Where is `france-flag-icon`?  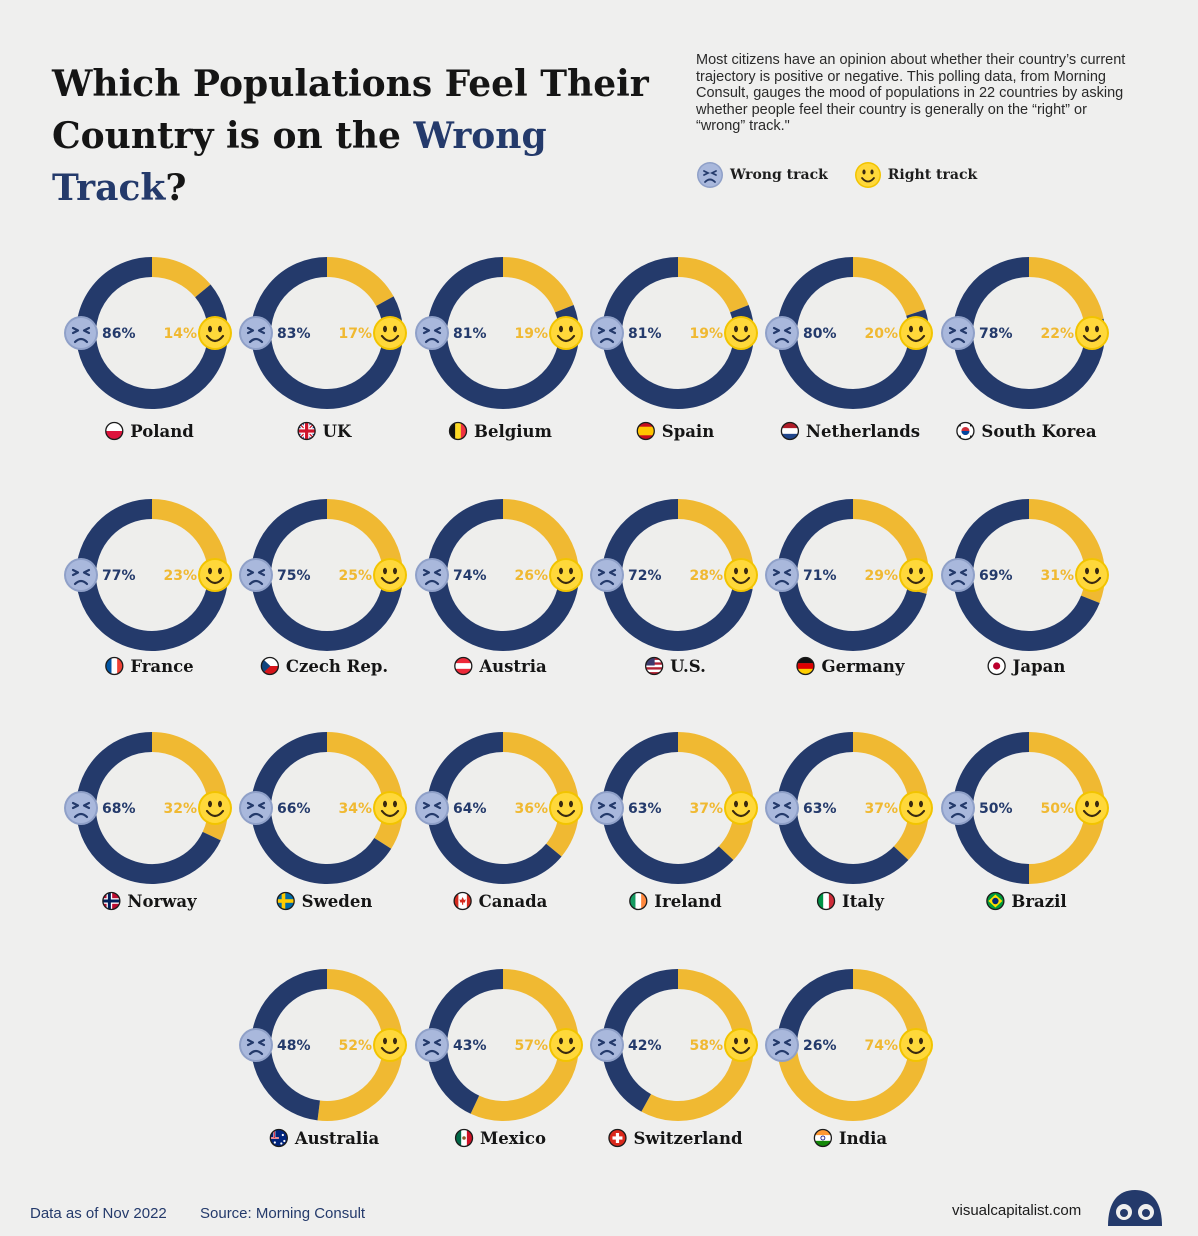
france-flag-icon is located at coordinates (114, 666).